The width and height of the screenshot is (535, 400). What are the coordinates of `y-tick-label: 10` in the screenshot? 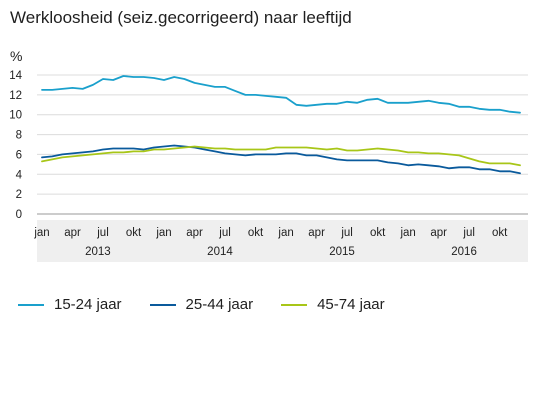 It's located at (15, 116).